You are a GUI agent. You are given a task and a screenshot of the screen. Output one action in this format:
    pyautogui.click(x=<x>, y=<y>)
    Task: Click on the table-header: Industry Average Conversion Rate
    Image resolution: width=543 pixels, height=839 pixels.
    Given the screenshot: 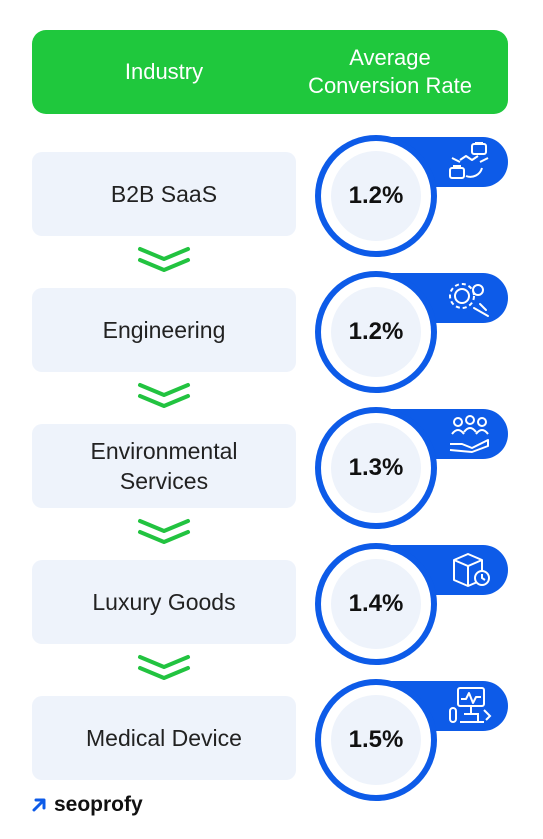 What is the action you would take?
    pyautogui.click(x=270, y=72)
    